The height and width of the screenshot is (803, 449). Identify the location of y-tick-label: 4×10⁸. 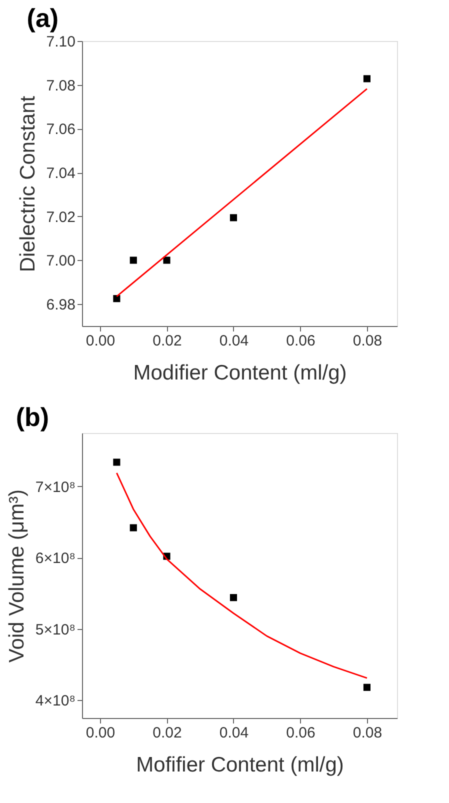
(55, 701).